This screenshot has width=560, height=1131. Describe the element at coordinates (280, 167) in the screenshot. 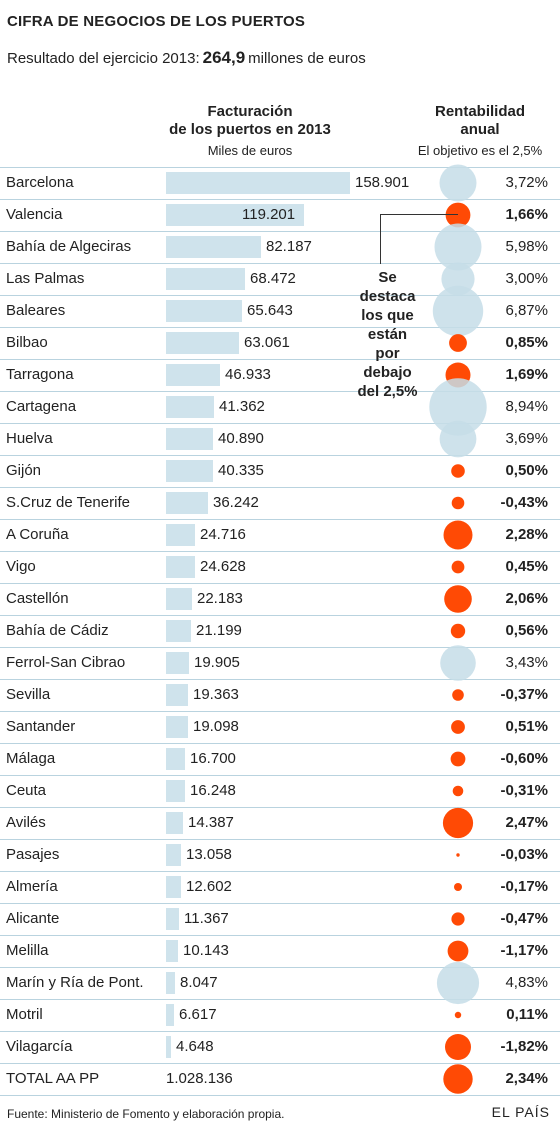

I see `table-top-rule` at that location.